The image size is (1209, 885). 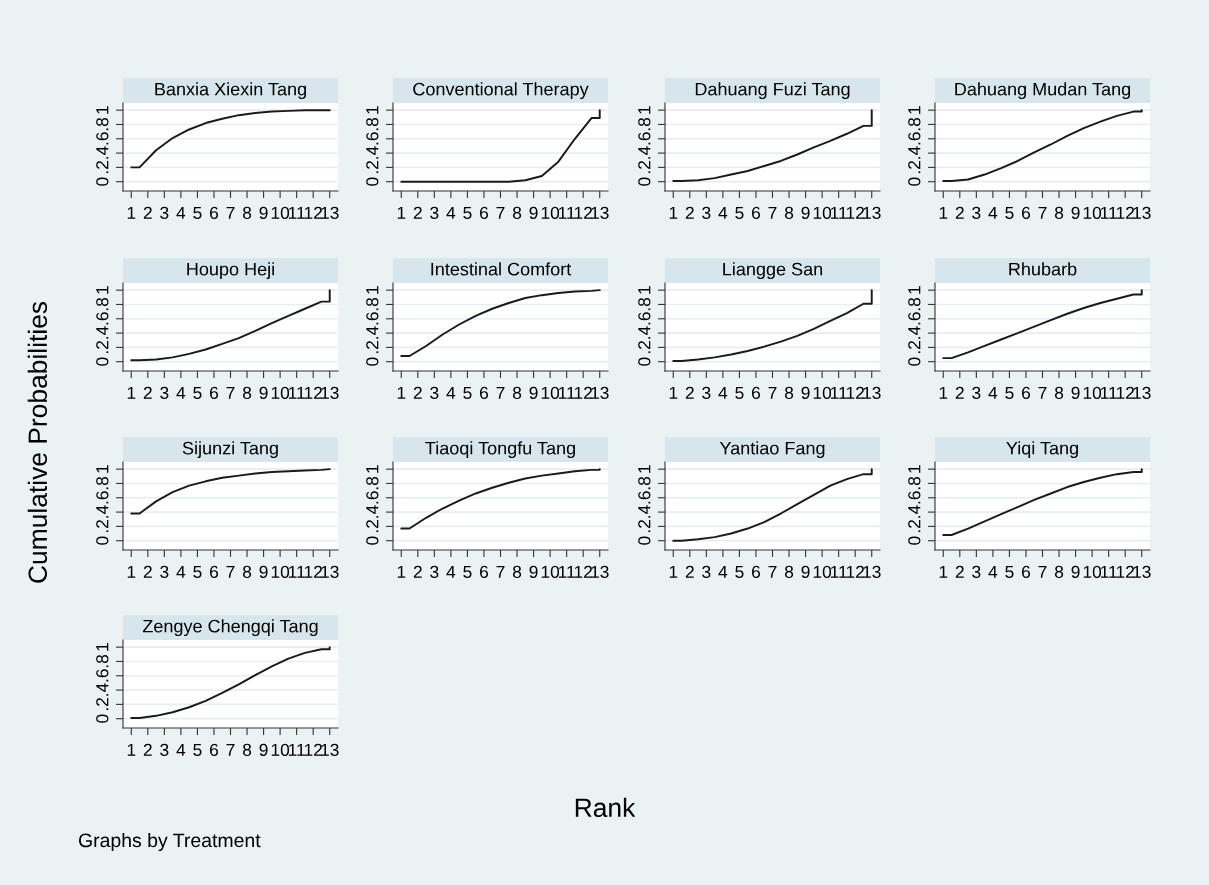 What do you see at coordinates (773, 271) in the screenshot?
I see `chart-title: Liangge San` at bounding box center [773, 271].